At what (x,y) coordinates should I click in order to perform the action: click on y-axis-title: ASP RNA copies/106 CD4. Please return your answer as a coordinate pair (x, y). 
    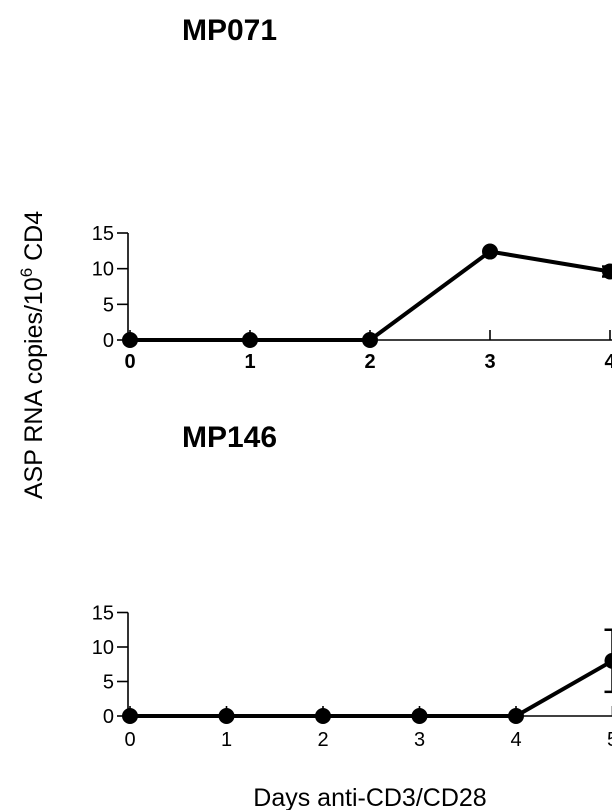
    Looking at the image, I should click on (32, 355).